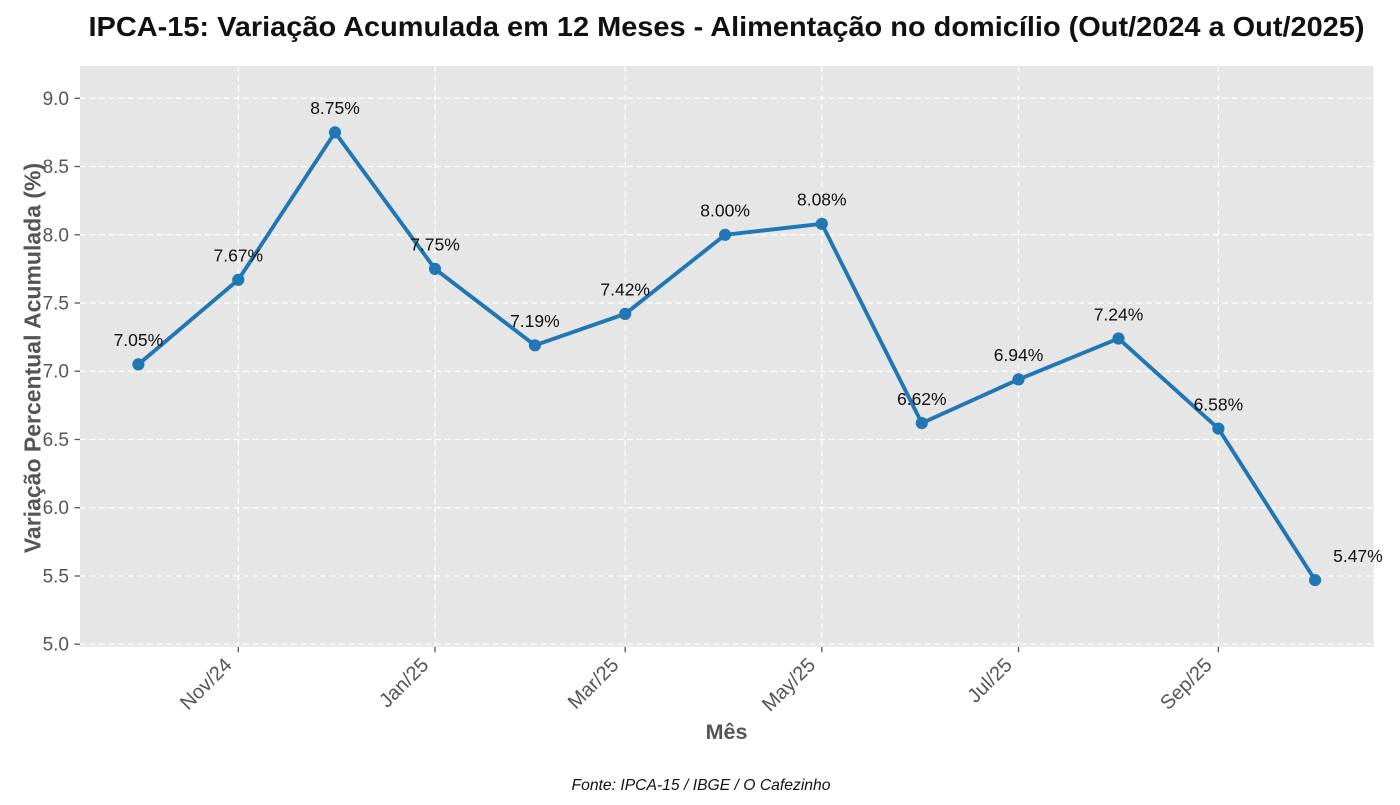  What do you see at coordinates (727, 732) in the screenshot?
I see `svg-text: Mês` at bounding box center [727, 732].